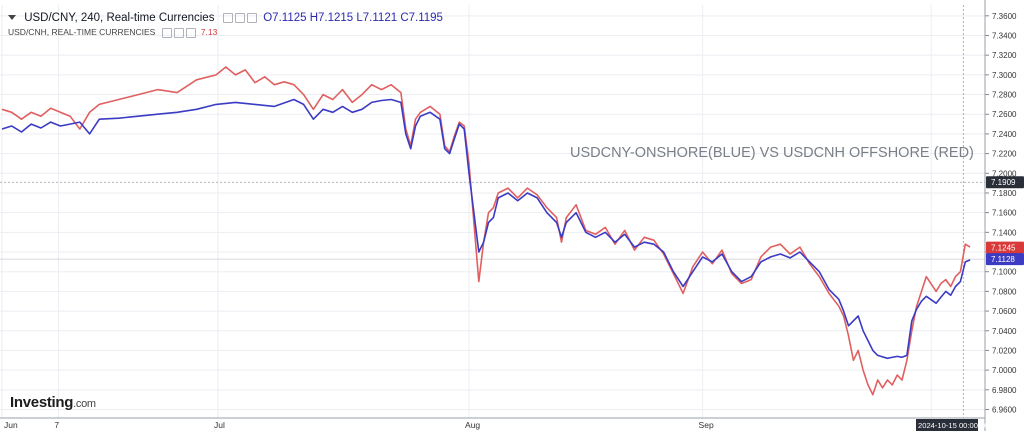  I want to click on y-tick-label: 7.2600, so click(1004, 114).